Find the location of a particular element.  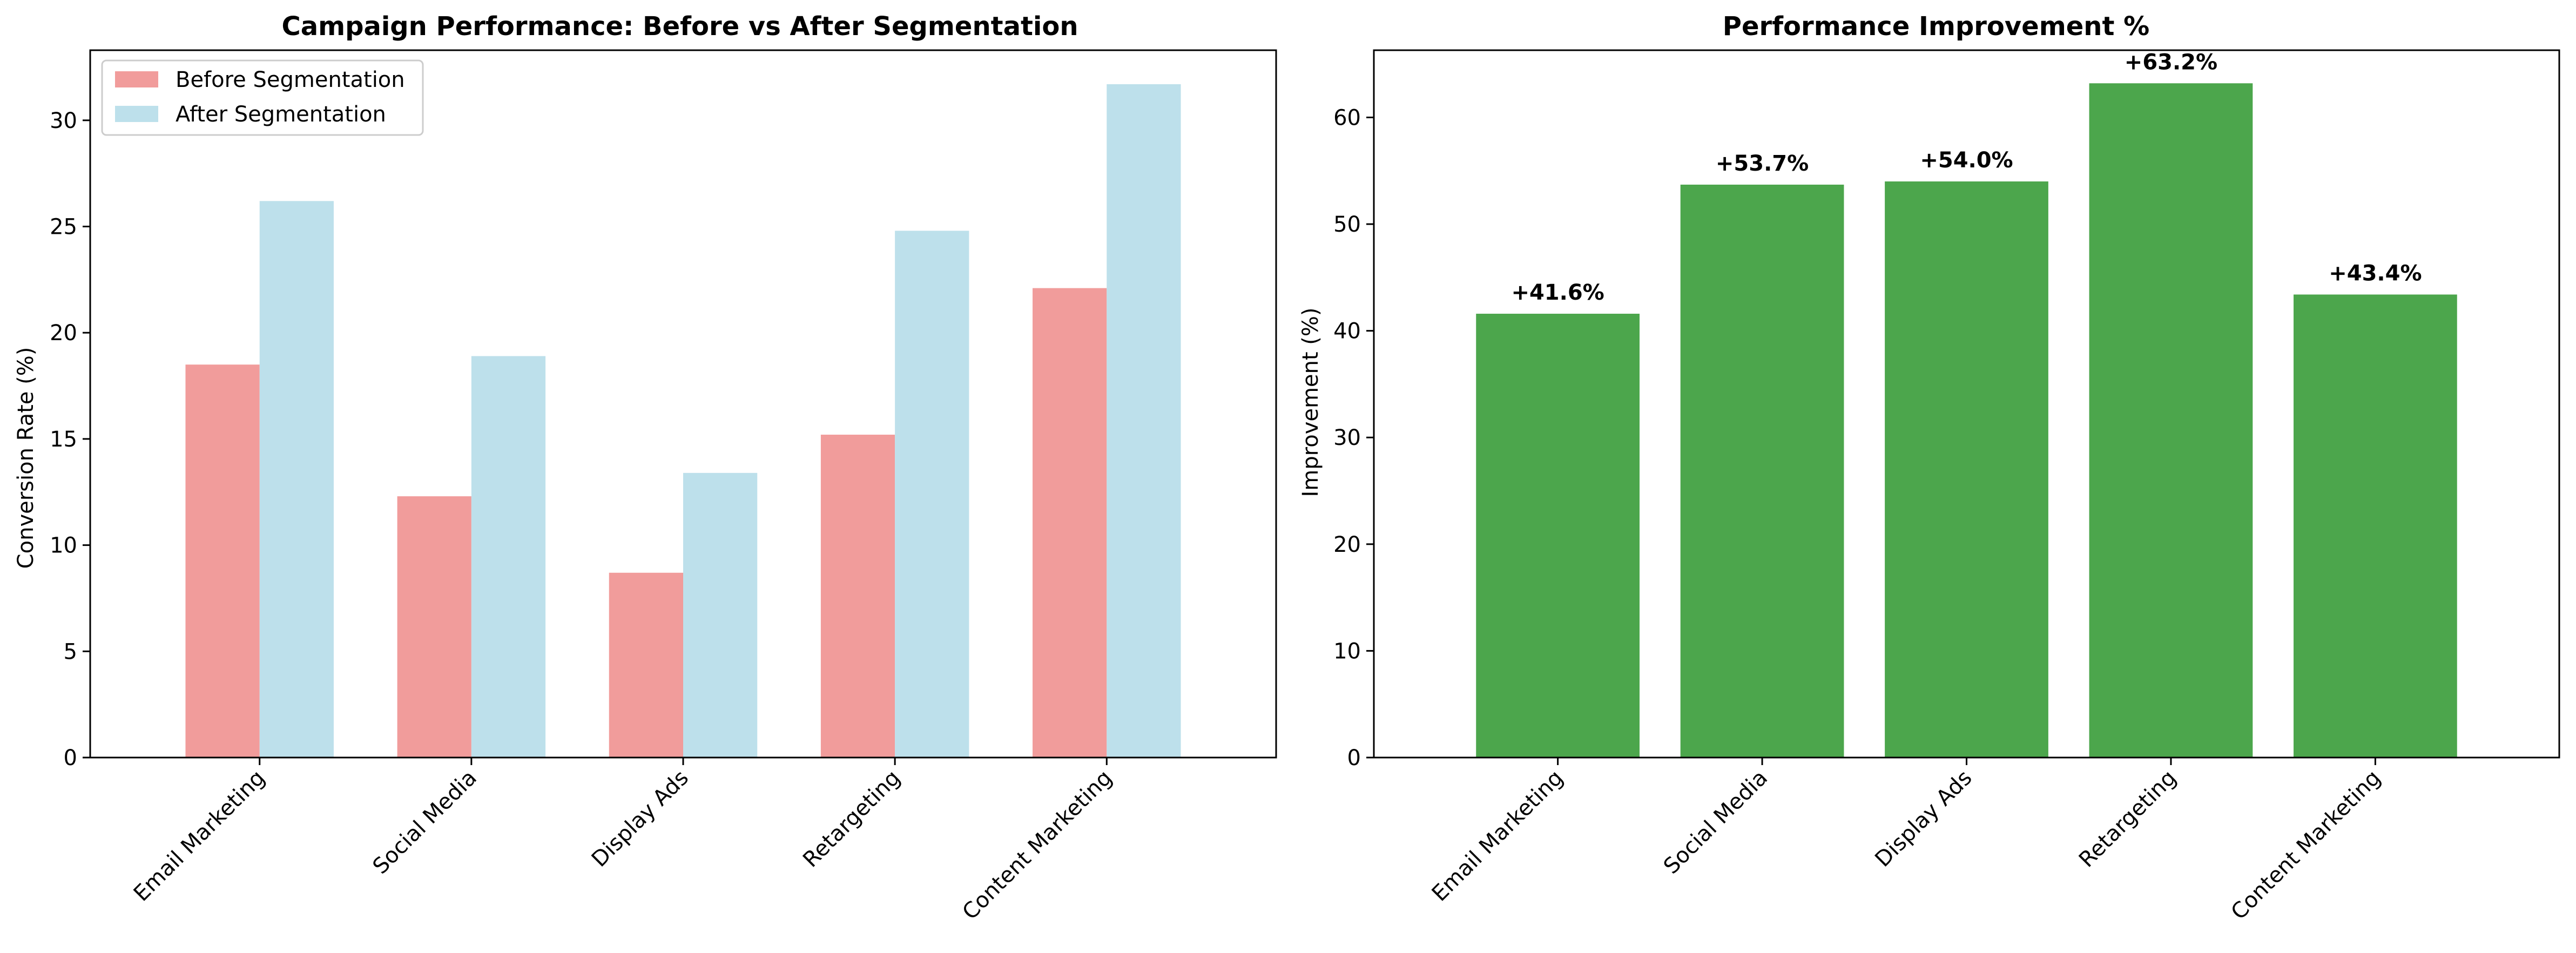

data-label-content-marketing: +43.4% is located at coordinates (2375, 273).